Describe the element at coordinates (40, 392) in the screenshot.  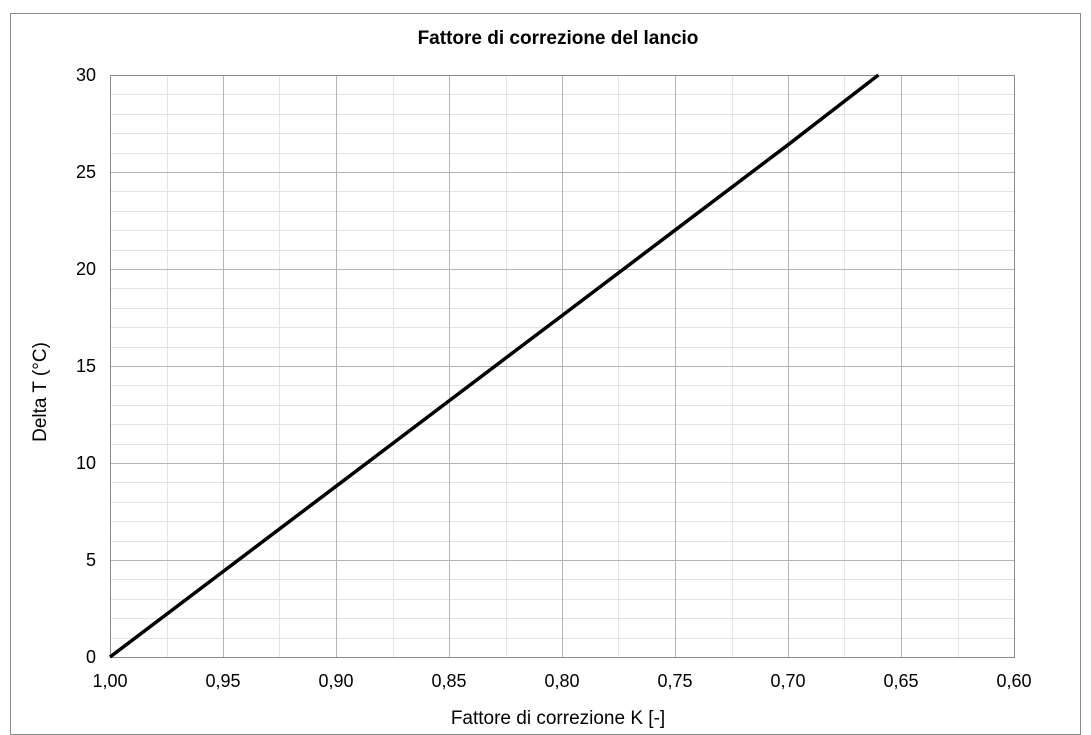
I see `y-axis-label: Delta T (°C)` at that location.